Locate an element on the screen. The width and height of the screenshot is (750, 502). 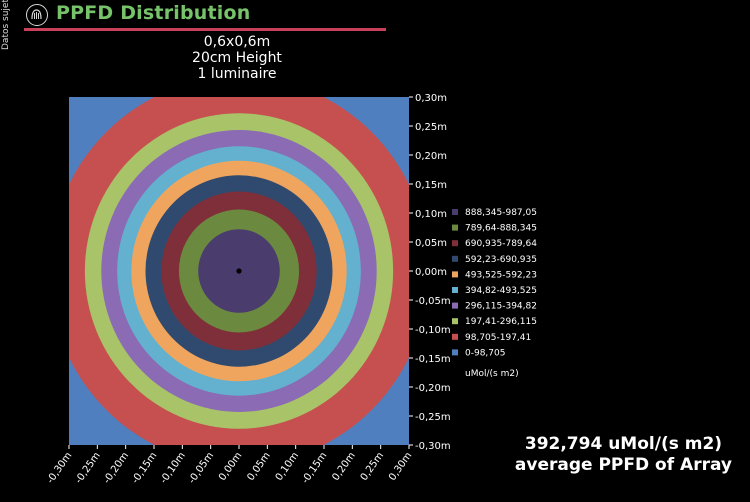
brand-logo-icon is located at coordinates (37, 15).